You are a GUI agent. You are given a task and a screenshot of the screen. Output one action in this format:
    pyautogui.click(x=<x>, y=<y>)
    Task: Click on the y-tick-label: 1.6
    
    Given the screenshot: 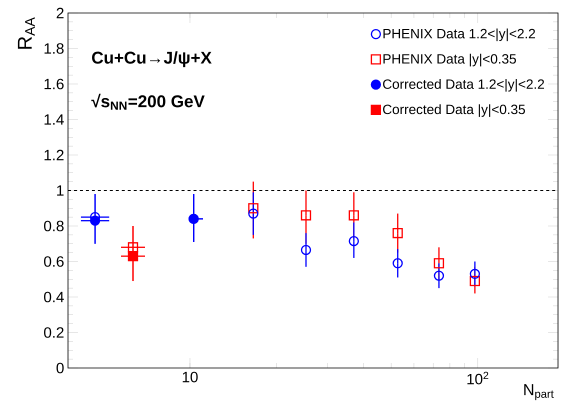 What is the action you would take?
    pyautogui.click(x=54, y=84)
    